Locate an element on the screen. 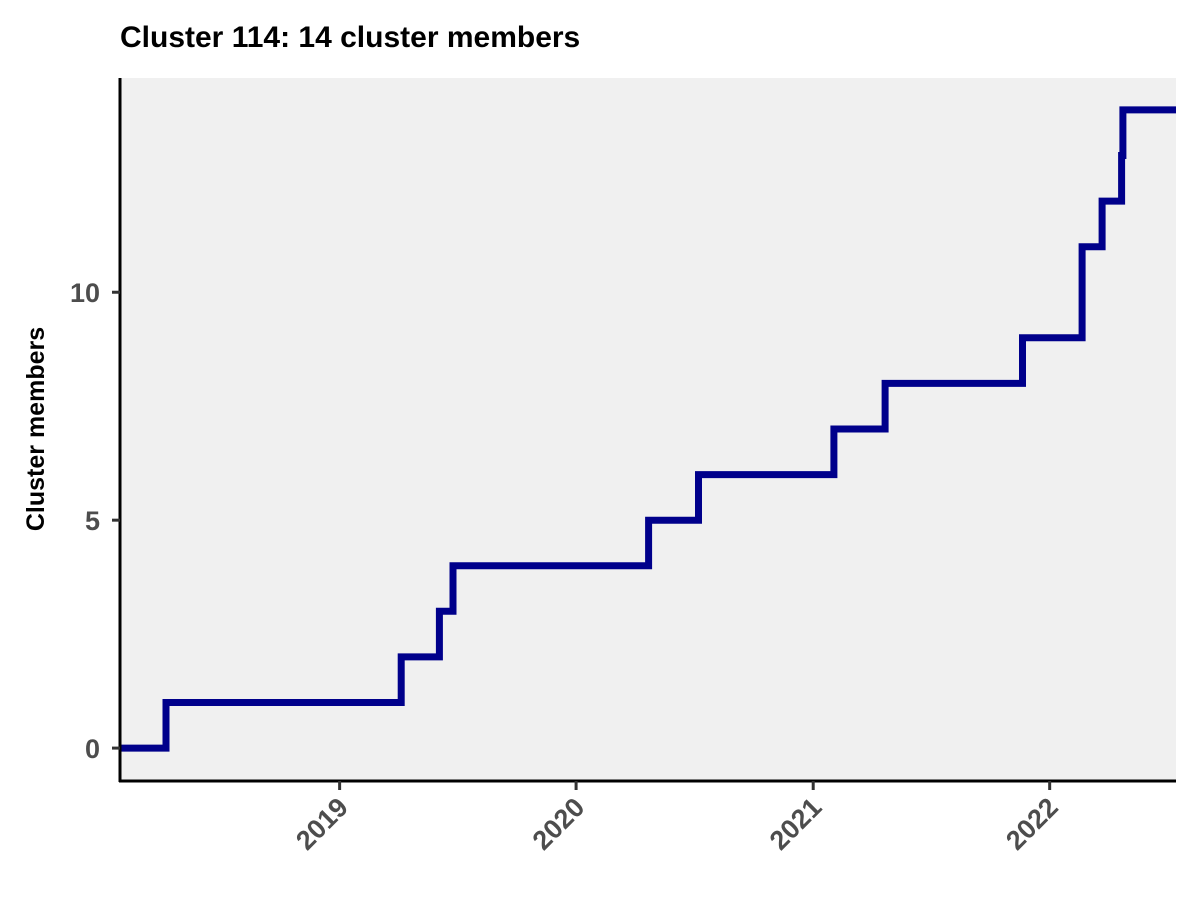 This screenshot has height=900, width=1200. y-axis-ticks: 0 5 10 is located at coordinates (95, 521).